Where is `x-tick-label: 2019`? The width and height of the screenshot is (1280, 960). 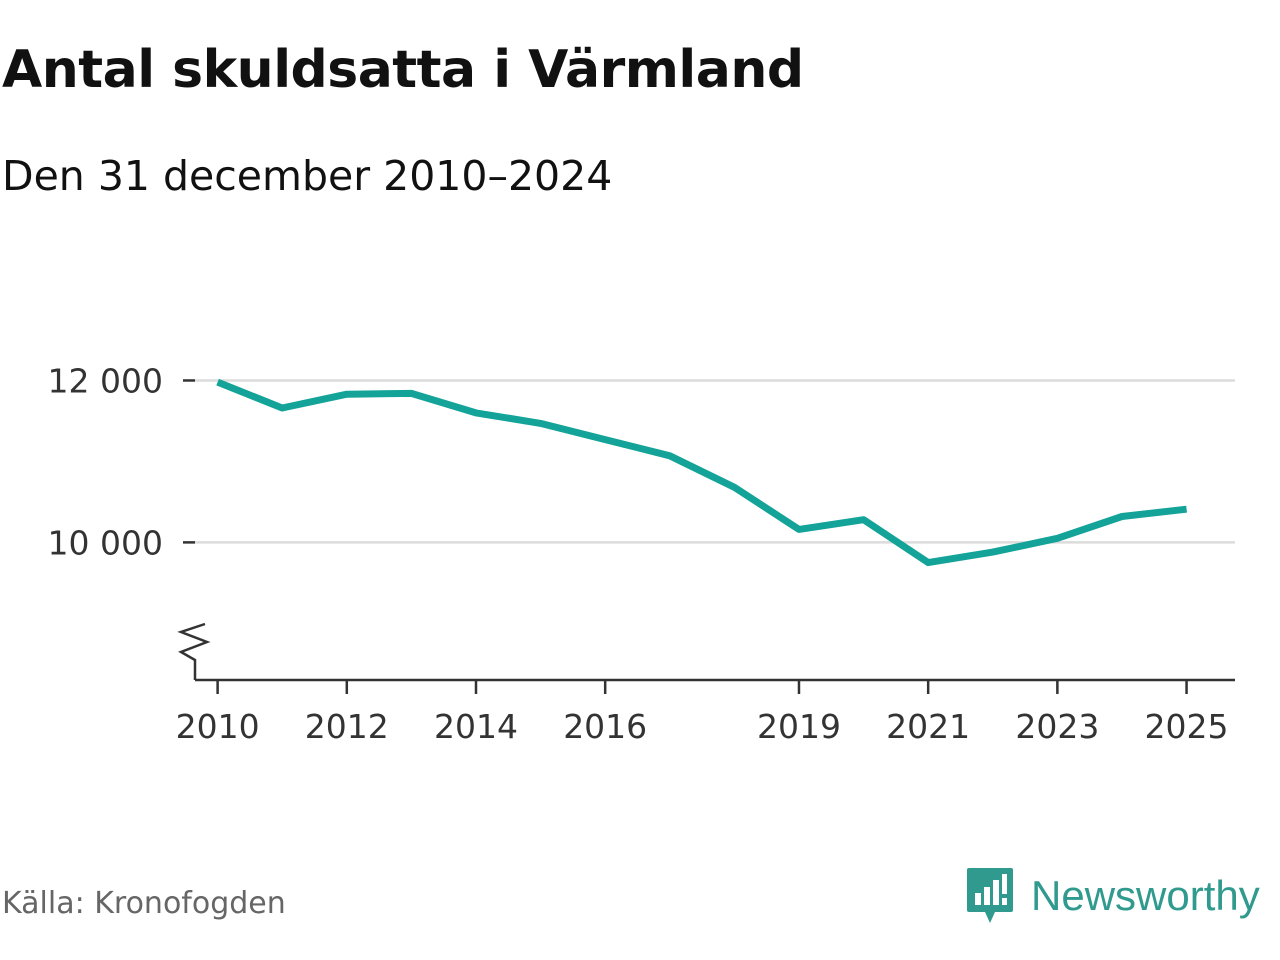 x-tick-label: 2019 is located at coordinates (799, 726).